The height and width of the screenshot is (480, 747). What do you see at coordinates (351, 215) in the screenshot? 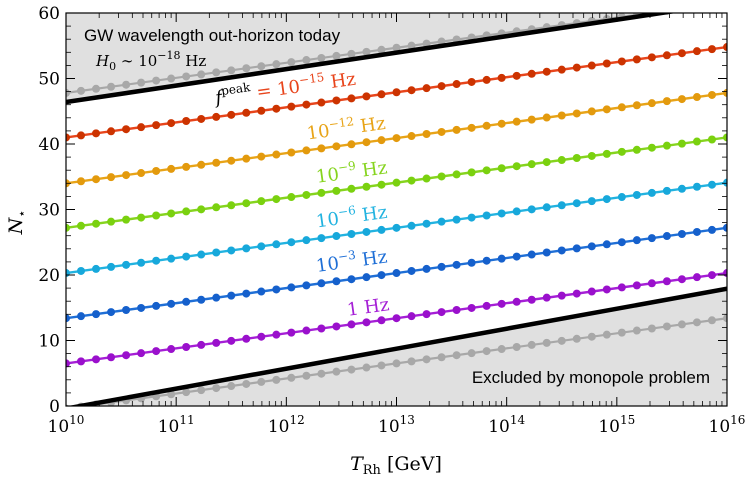
I see `series-label-3: 10−6 Hz` at bounding box center [351, 215].